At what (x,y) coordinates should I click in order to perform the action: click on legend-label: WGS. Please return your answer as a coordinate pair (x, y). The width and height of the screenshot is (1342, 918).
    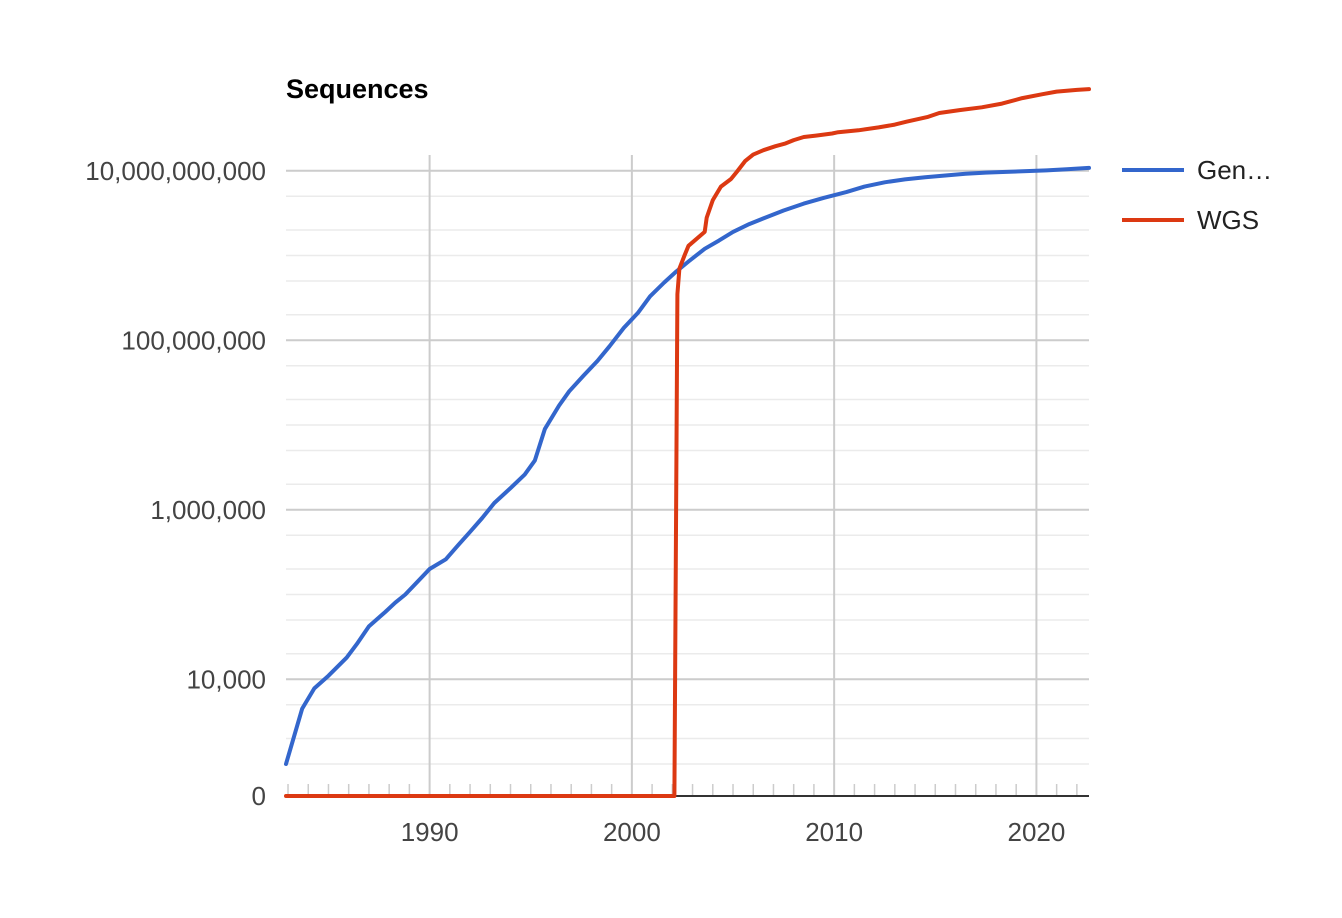
    Looking at the image, I should click on (1228, 220).